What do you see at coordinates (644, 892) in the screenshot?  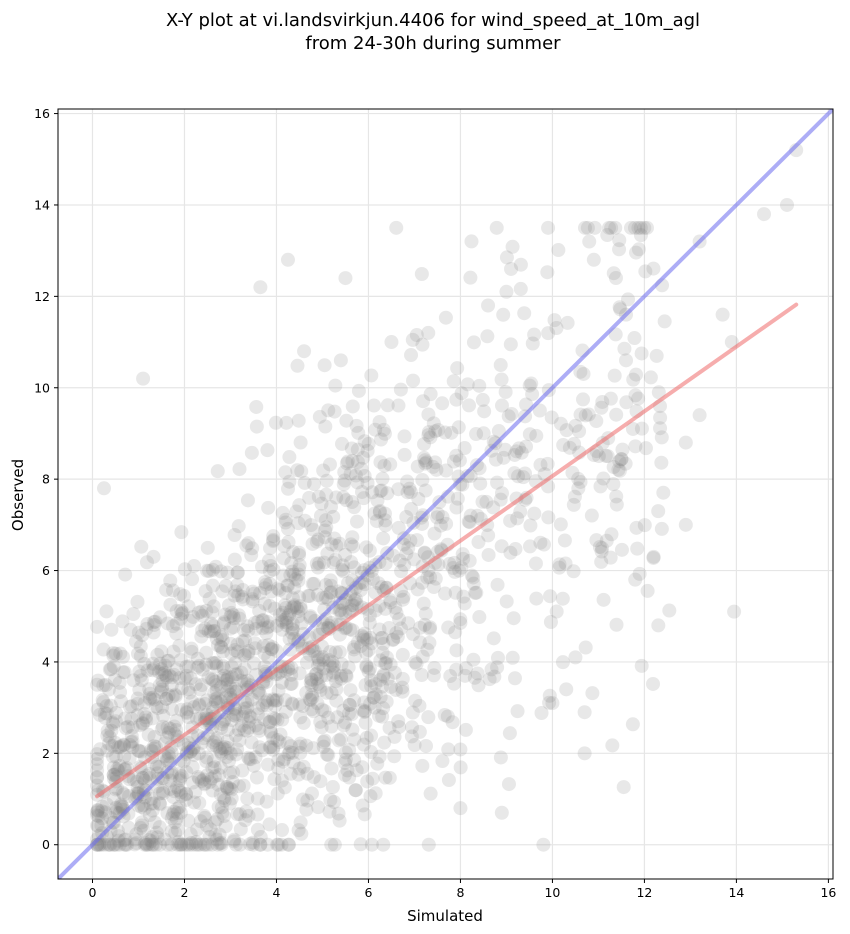 I see `x-tick-label: 12` at bounding box center [644, 892].